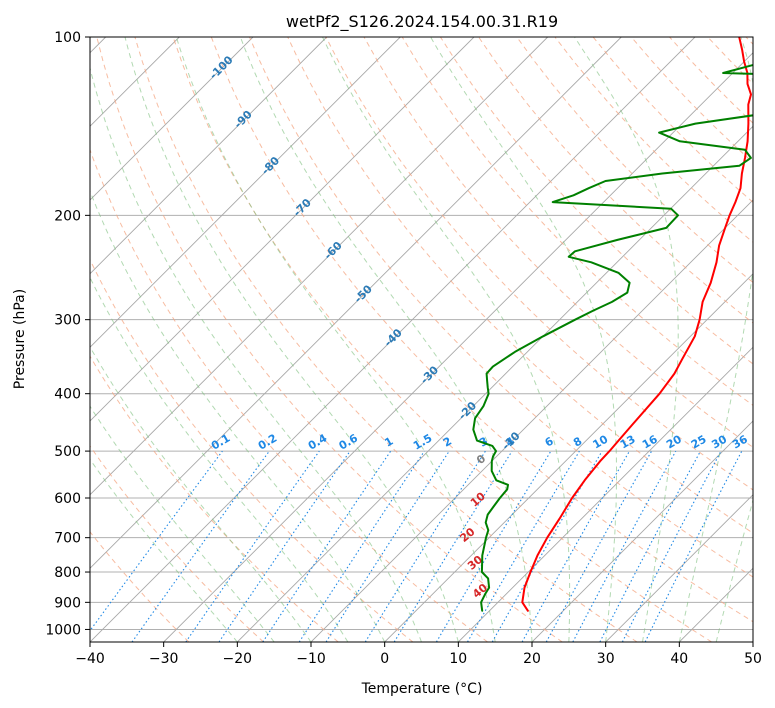  Describe the element at coordinates (422, 22) in the screenshot. I see `chart-title: wetPf2_S126.2024.154.00.31.R19` at that location.